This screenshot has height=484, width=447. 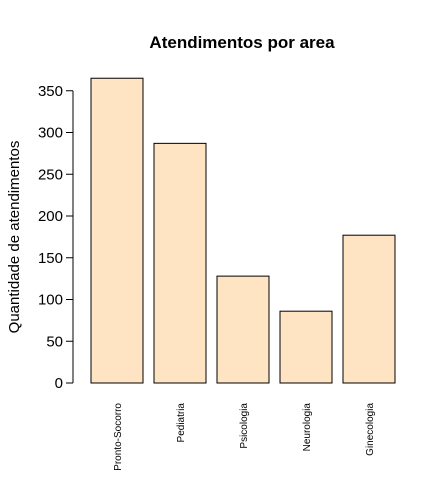 I want to click on y-tick-label: 0, so click(x=59, y=383).